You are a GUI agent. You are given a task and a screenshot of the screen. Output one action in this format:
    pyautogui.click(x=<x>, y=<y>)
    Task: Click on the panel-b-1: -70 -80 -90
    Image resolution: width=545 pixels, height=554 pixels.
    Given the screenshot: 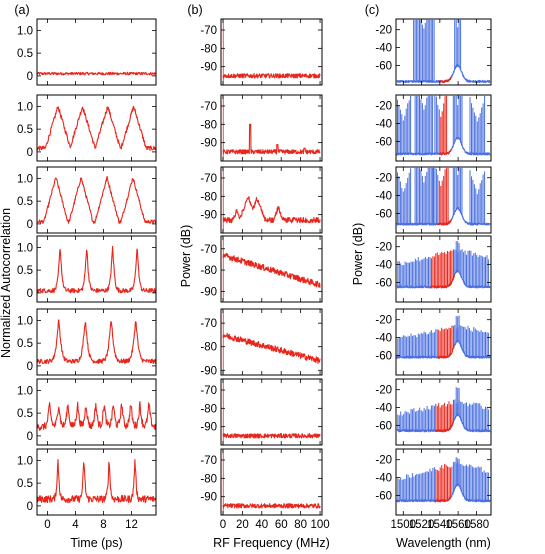 What is the action you would take?
    pyautogui.click(x=261, y=52)
    